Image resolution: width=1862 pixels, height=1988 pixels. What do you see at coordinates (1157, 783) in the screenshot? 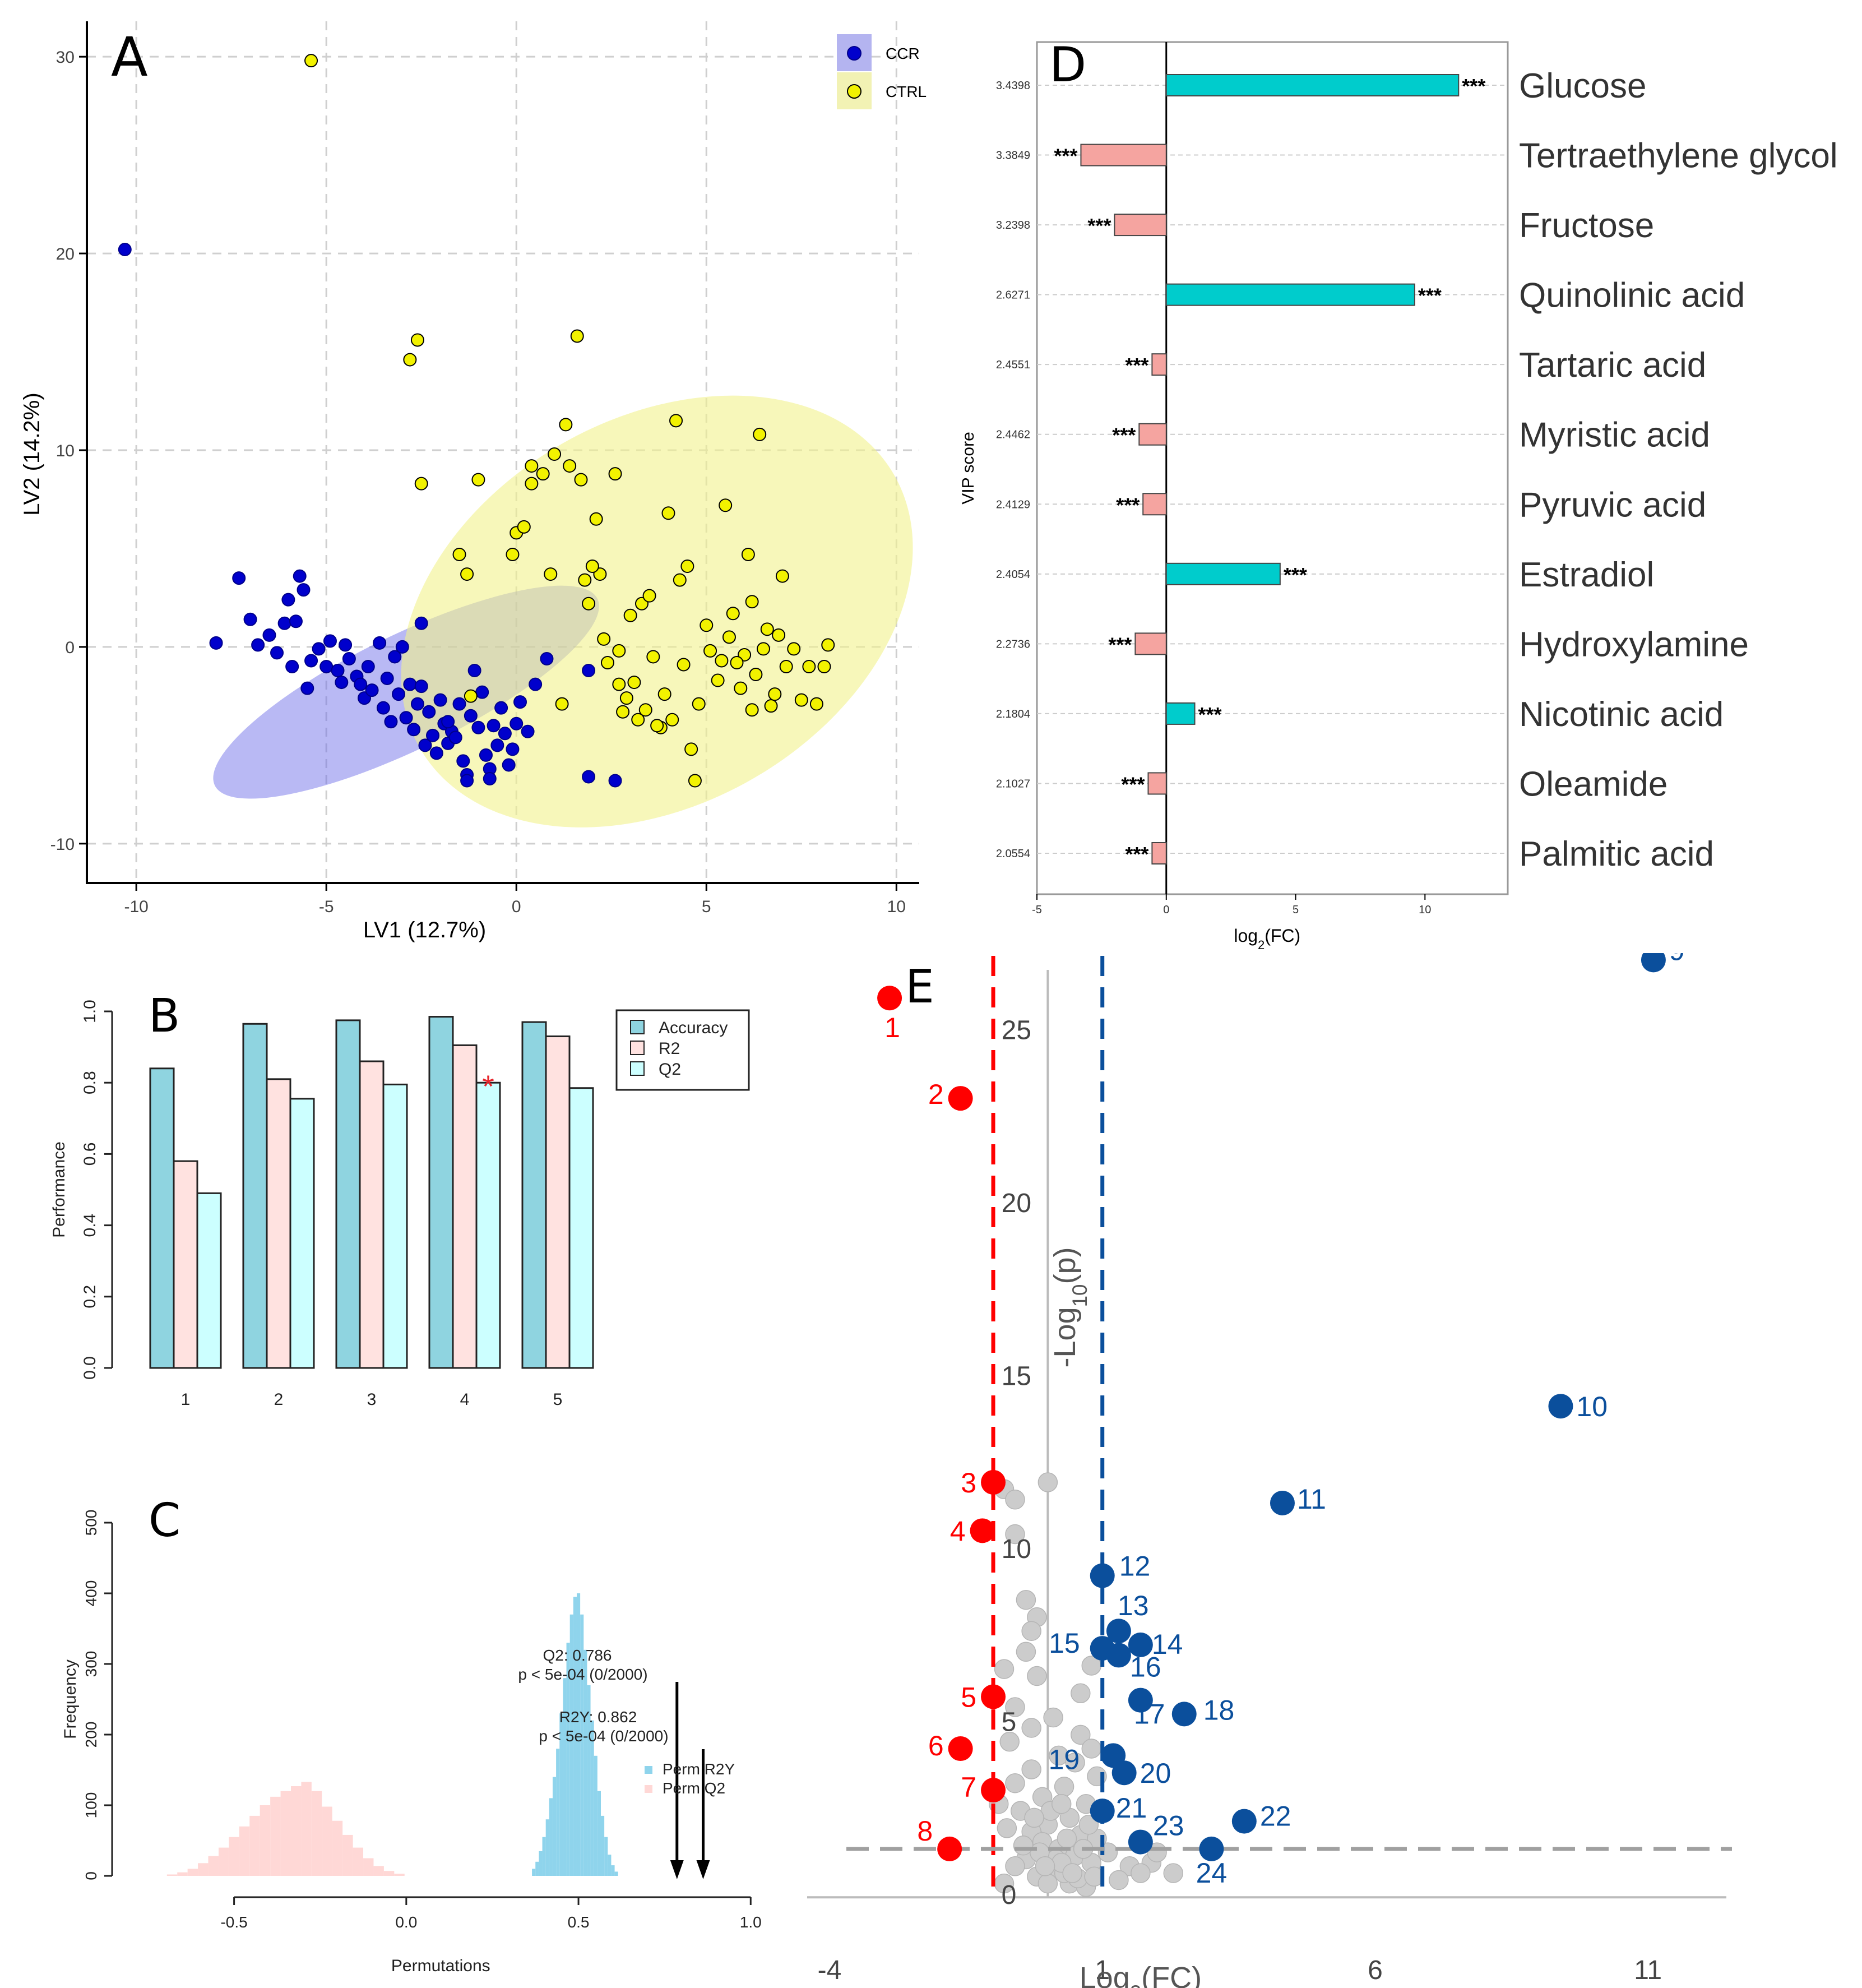
I see `bar-oleamide` at bounding box center [1157, 783].